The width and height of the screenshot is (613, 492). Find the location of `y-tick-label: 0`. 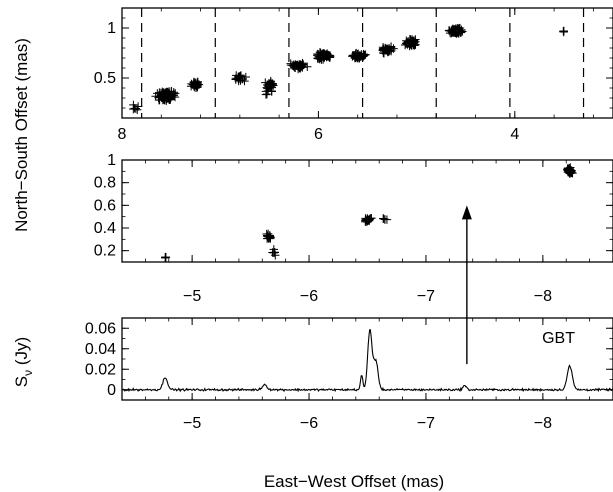

y-tick-label: 0 is located at coordinates (111, 390).